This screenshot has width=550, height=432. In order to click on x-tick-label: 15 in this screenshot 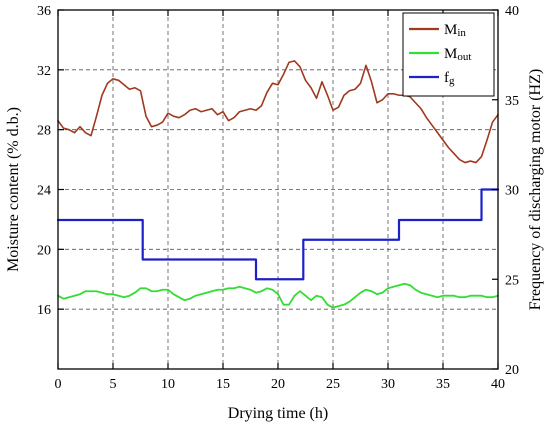, I will do `click(223, 384)`.